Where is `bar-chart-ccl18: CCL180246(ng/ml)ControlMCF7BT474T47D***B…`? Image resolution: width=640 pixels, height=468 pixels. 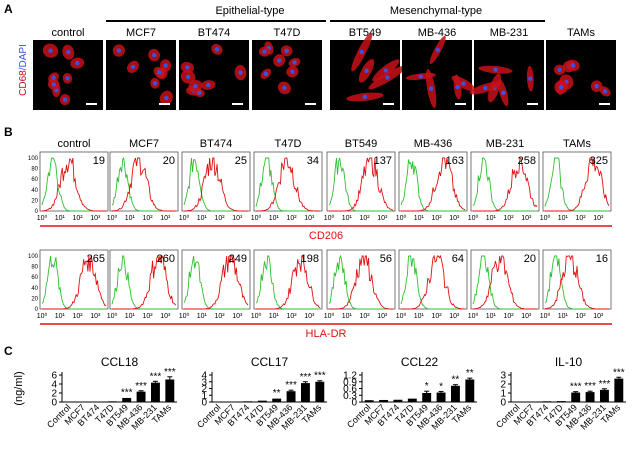
bar-chart-ccl18: CCL180246(ng/ml)ControlMCF7BT474T47D***B… is located at coordinates (95, 393).